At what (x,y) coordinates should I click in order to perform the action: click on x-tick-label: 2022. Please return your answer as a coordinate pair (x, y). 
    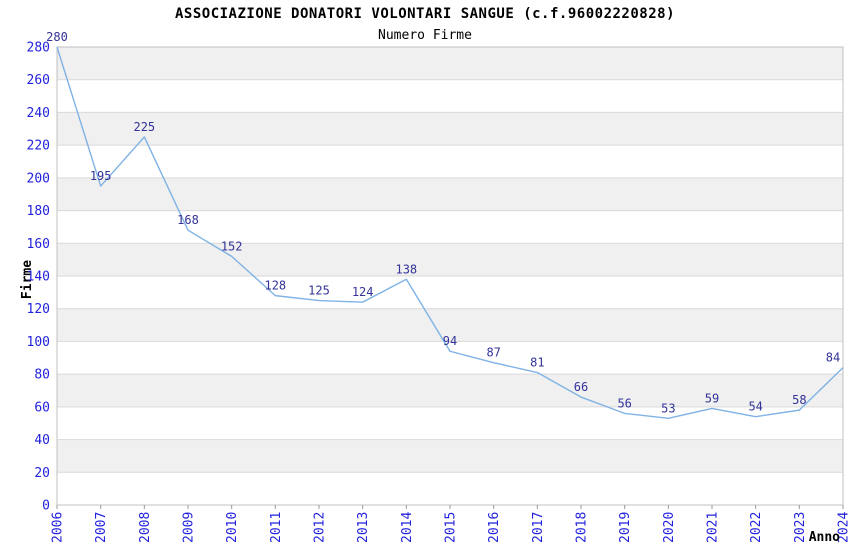
    Looking at the image, I should click on (756, 527).